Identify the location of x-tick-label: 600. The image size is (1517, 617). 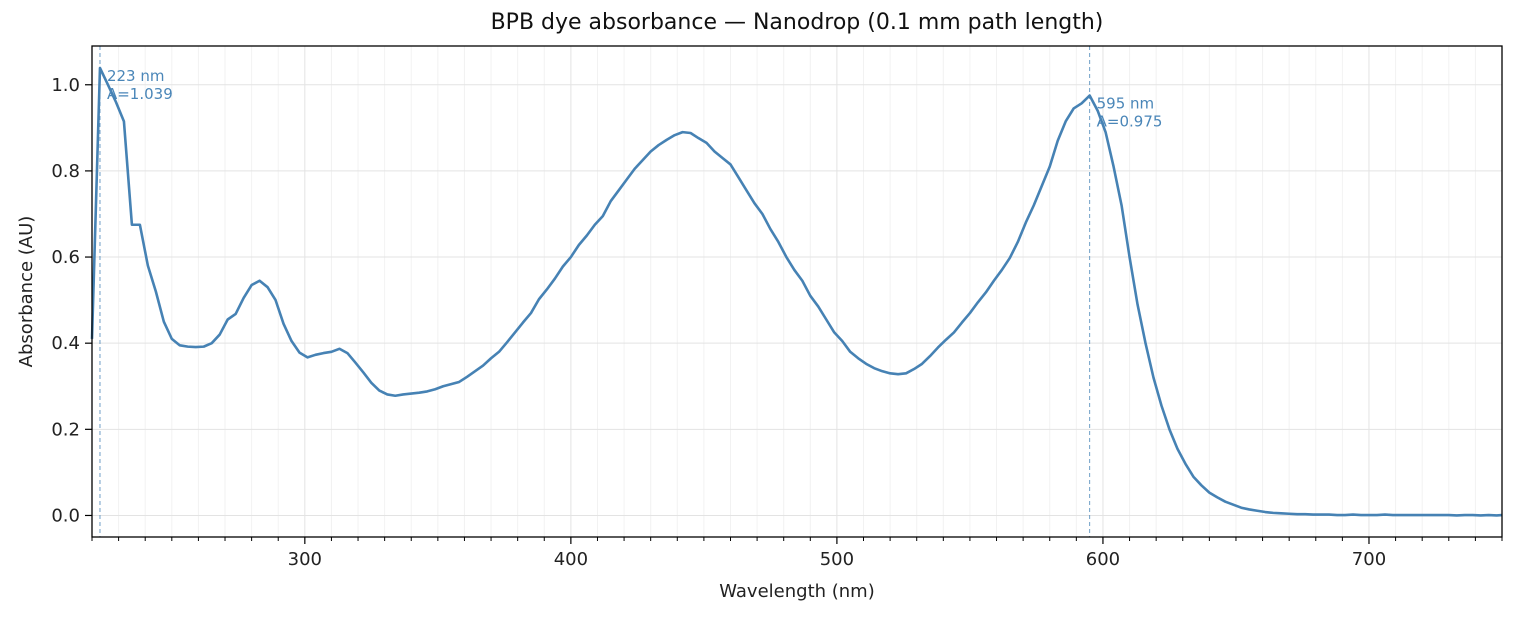
(1103, 559).